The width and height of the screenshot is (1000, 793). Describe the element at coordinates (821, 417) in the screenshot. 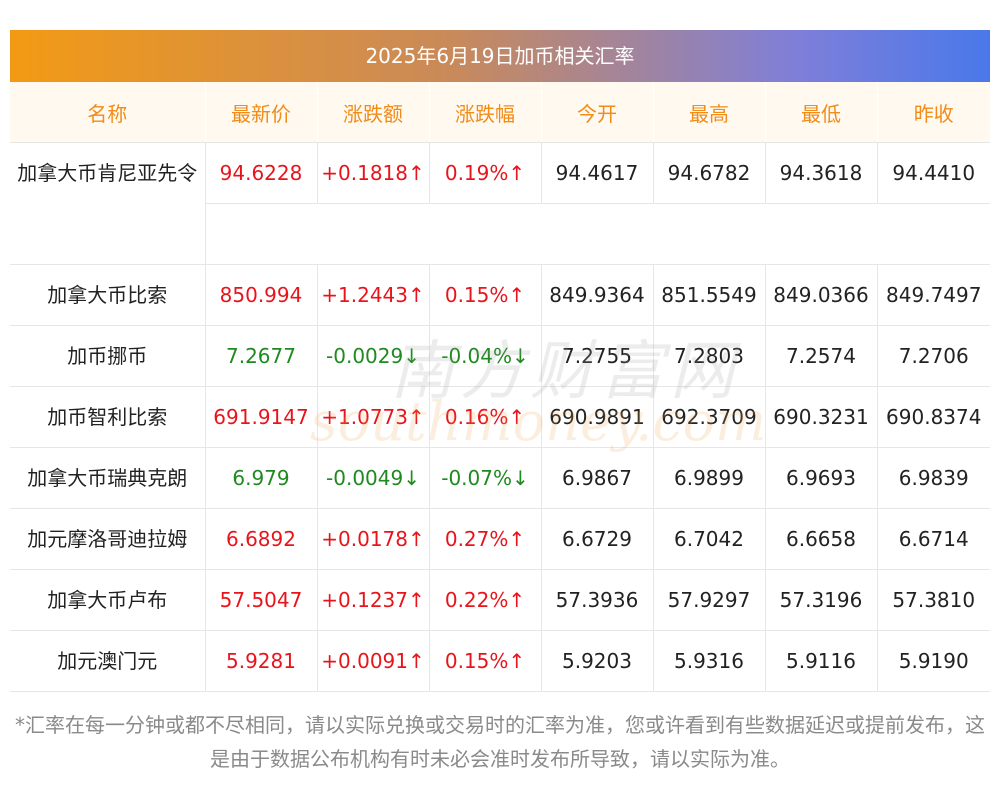

I see `low-price: 690.3231` at that location.